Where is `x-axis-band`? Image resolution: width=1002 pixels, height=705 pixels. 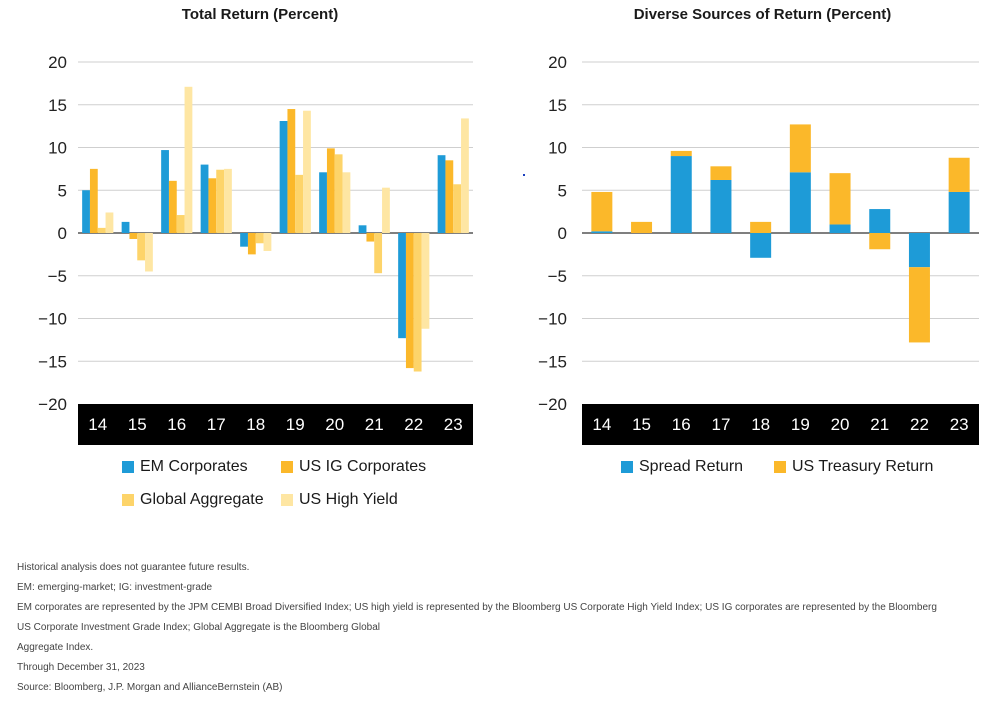 x-axis-band is located at coordinates (275, 424).